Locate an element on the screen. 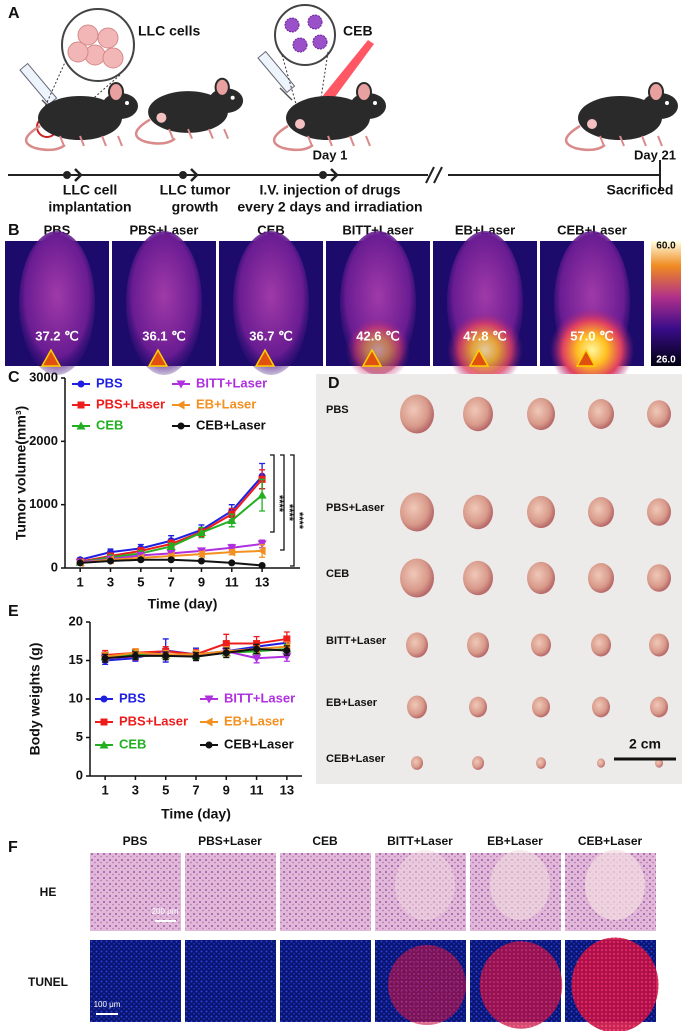 This screenshot has width=685, height=1031. column-title: BITT+Laser is located at coordinates (420, 841).